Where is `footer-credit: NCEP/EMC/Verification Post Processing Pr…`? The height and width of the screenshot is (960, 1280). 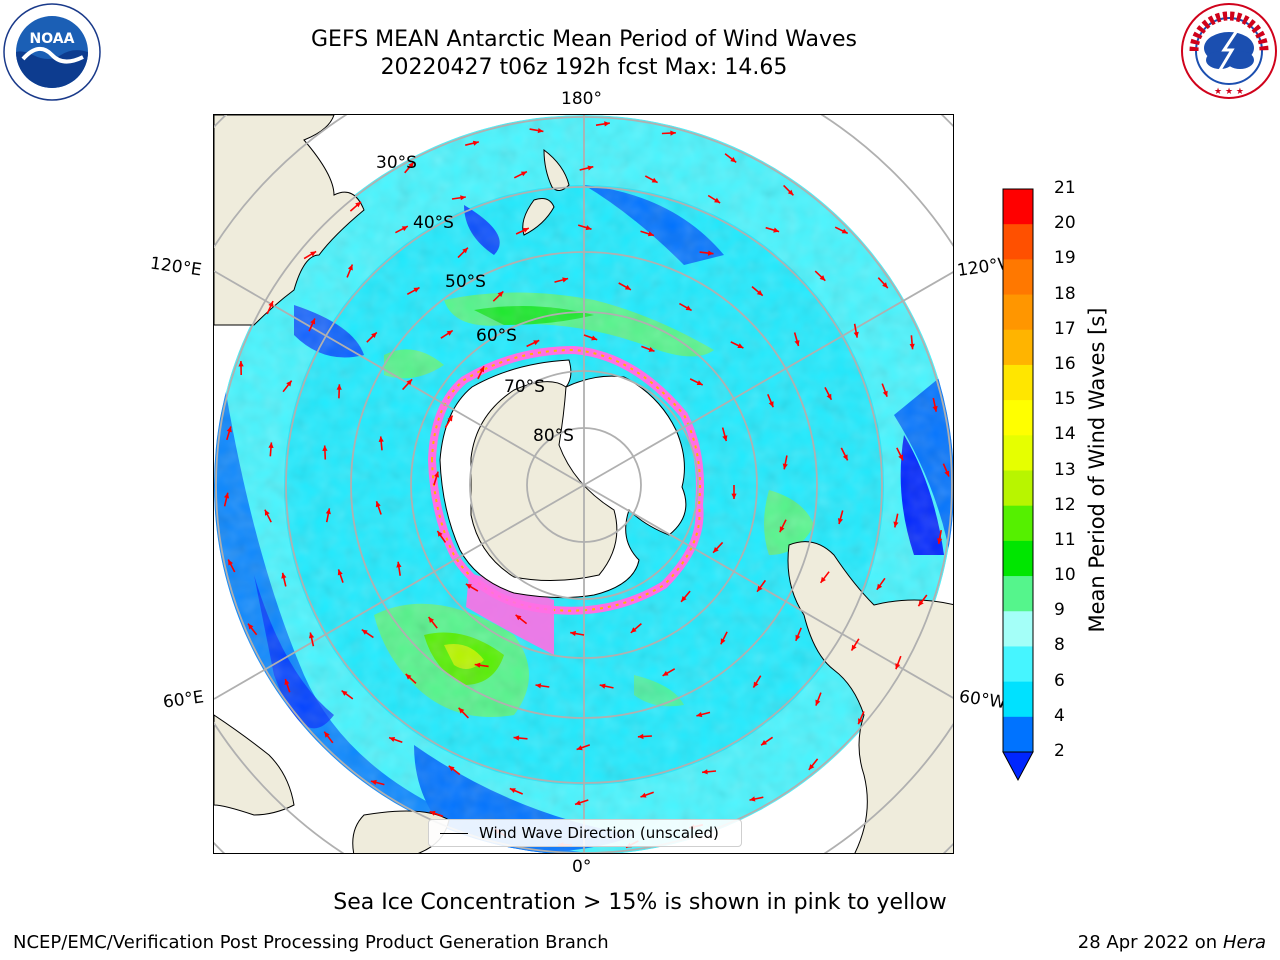 footer-credit: NCEP/EMC/Verification Post Processing Pr… is located at coordinates (311, 942).